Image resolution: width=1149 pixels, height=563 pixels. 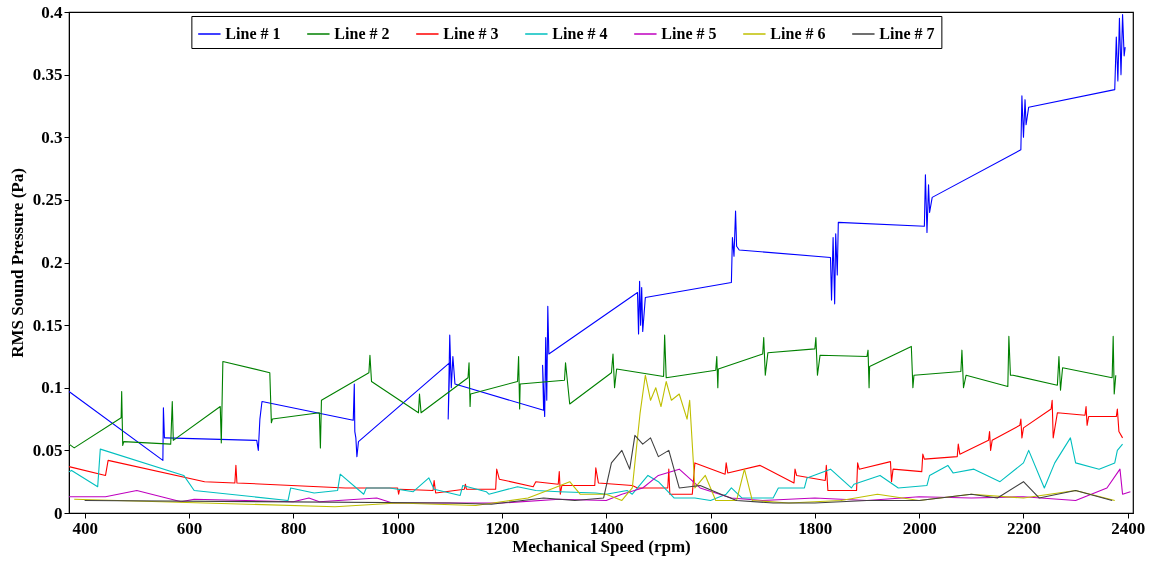 What do you see at coordinates (815, 528) in the screenshot?
I see `x-tick-label: 1800` at bounding box center [815, 528].